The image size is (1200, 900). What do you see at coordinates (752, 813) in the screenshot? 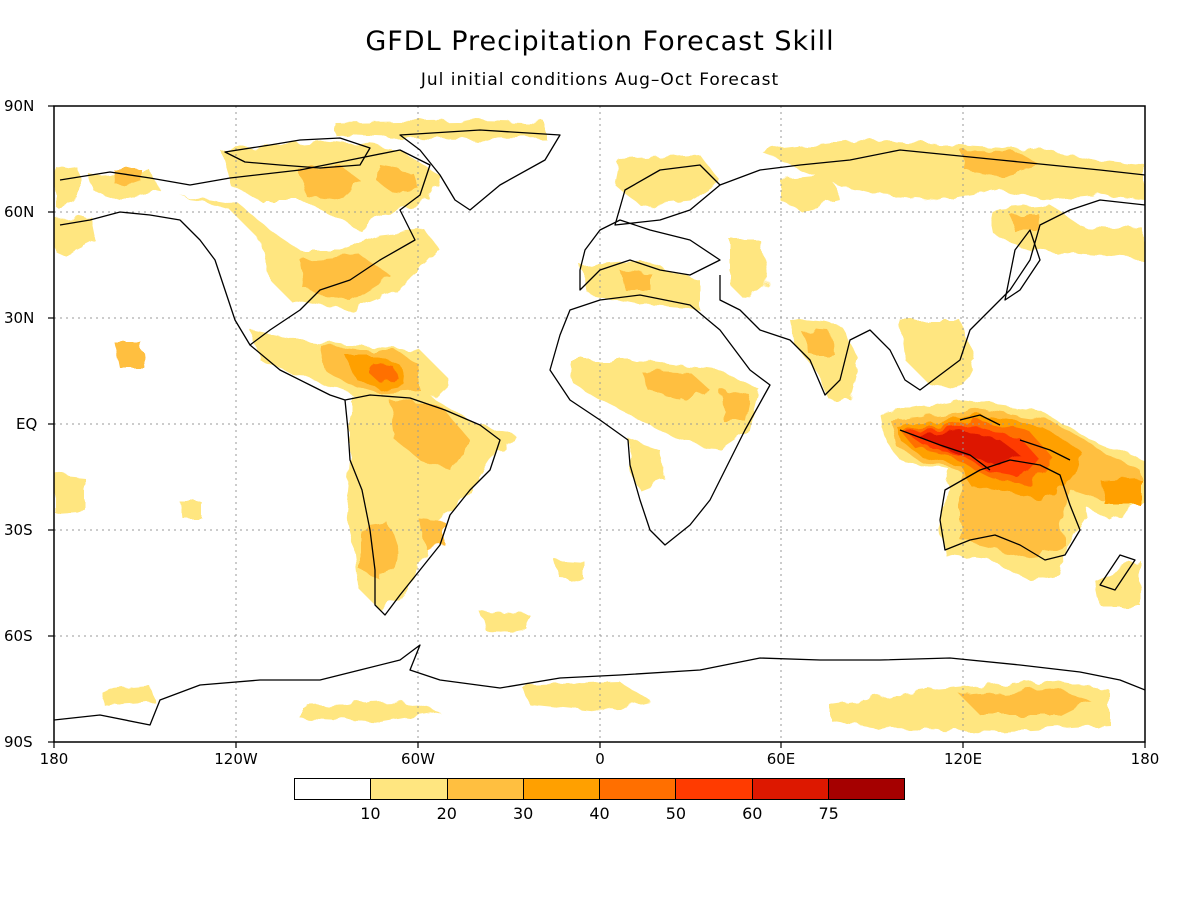
I see `colorbar-label-60: 60` at bounding box center [752, 813].